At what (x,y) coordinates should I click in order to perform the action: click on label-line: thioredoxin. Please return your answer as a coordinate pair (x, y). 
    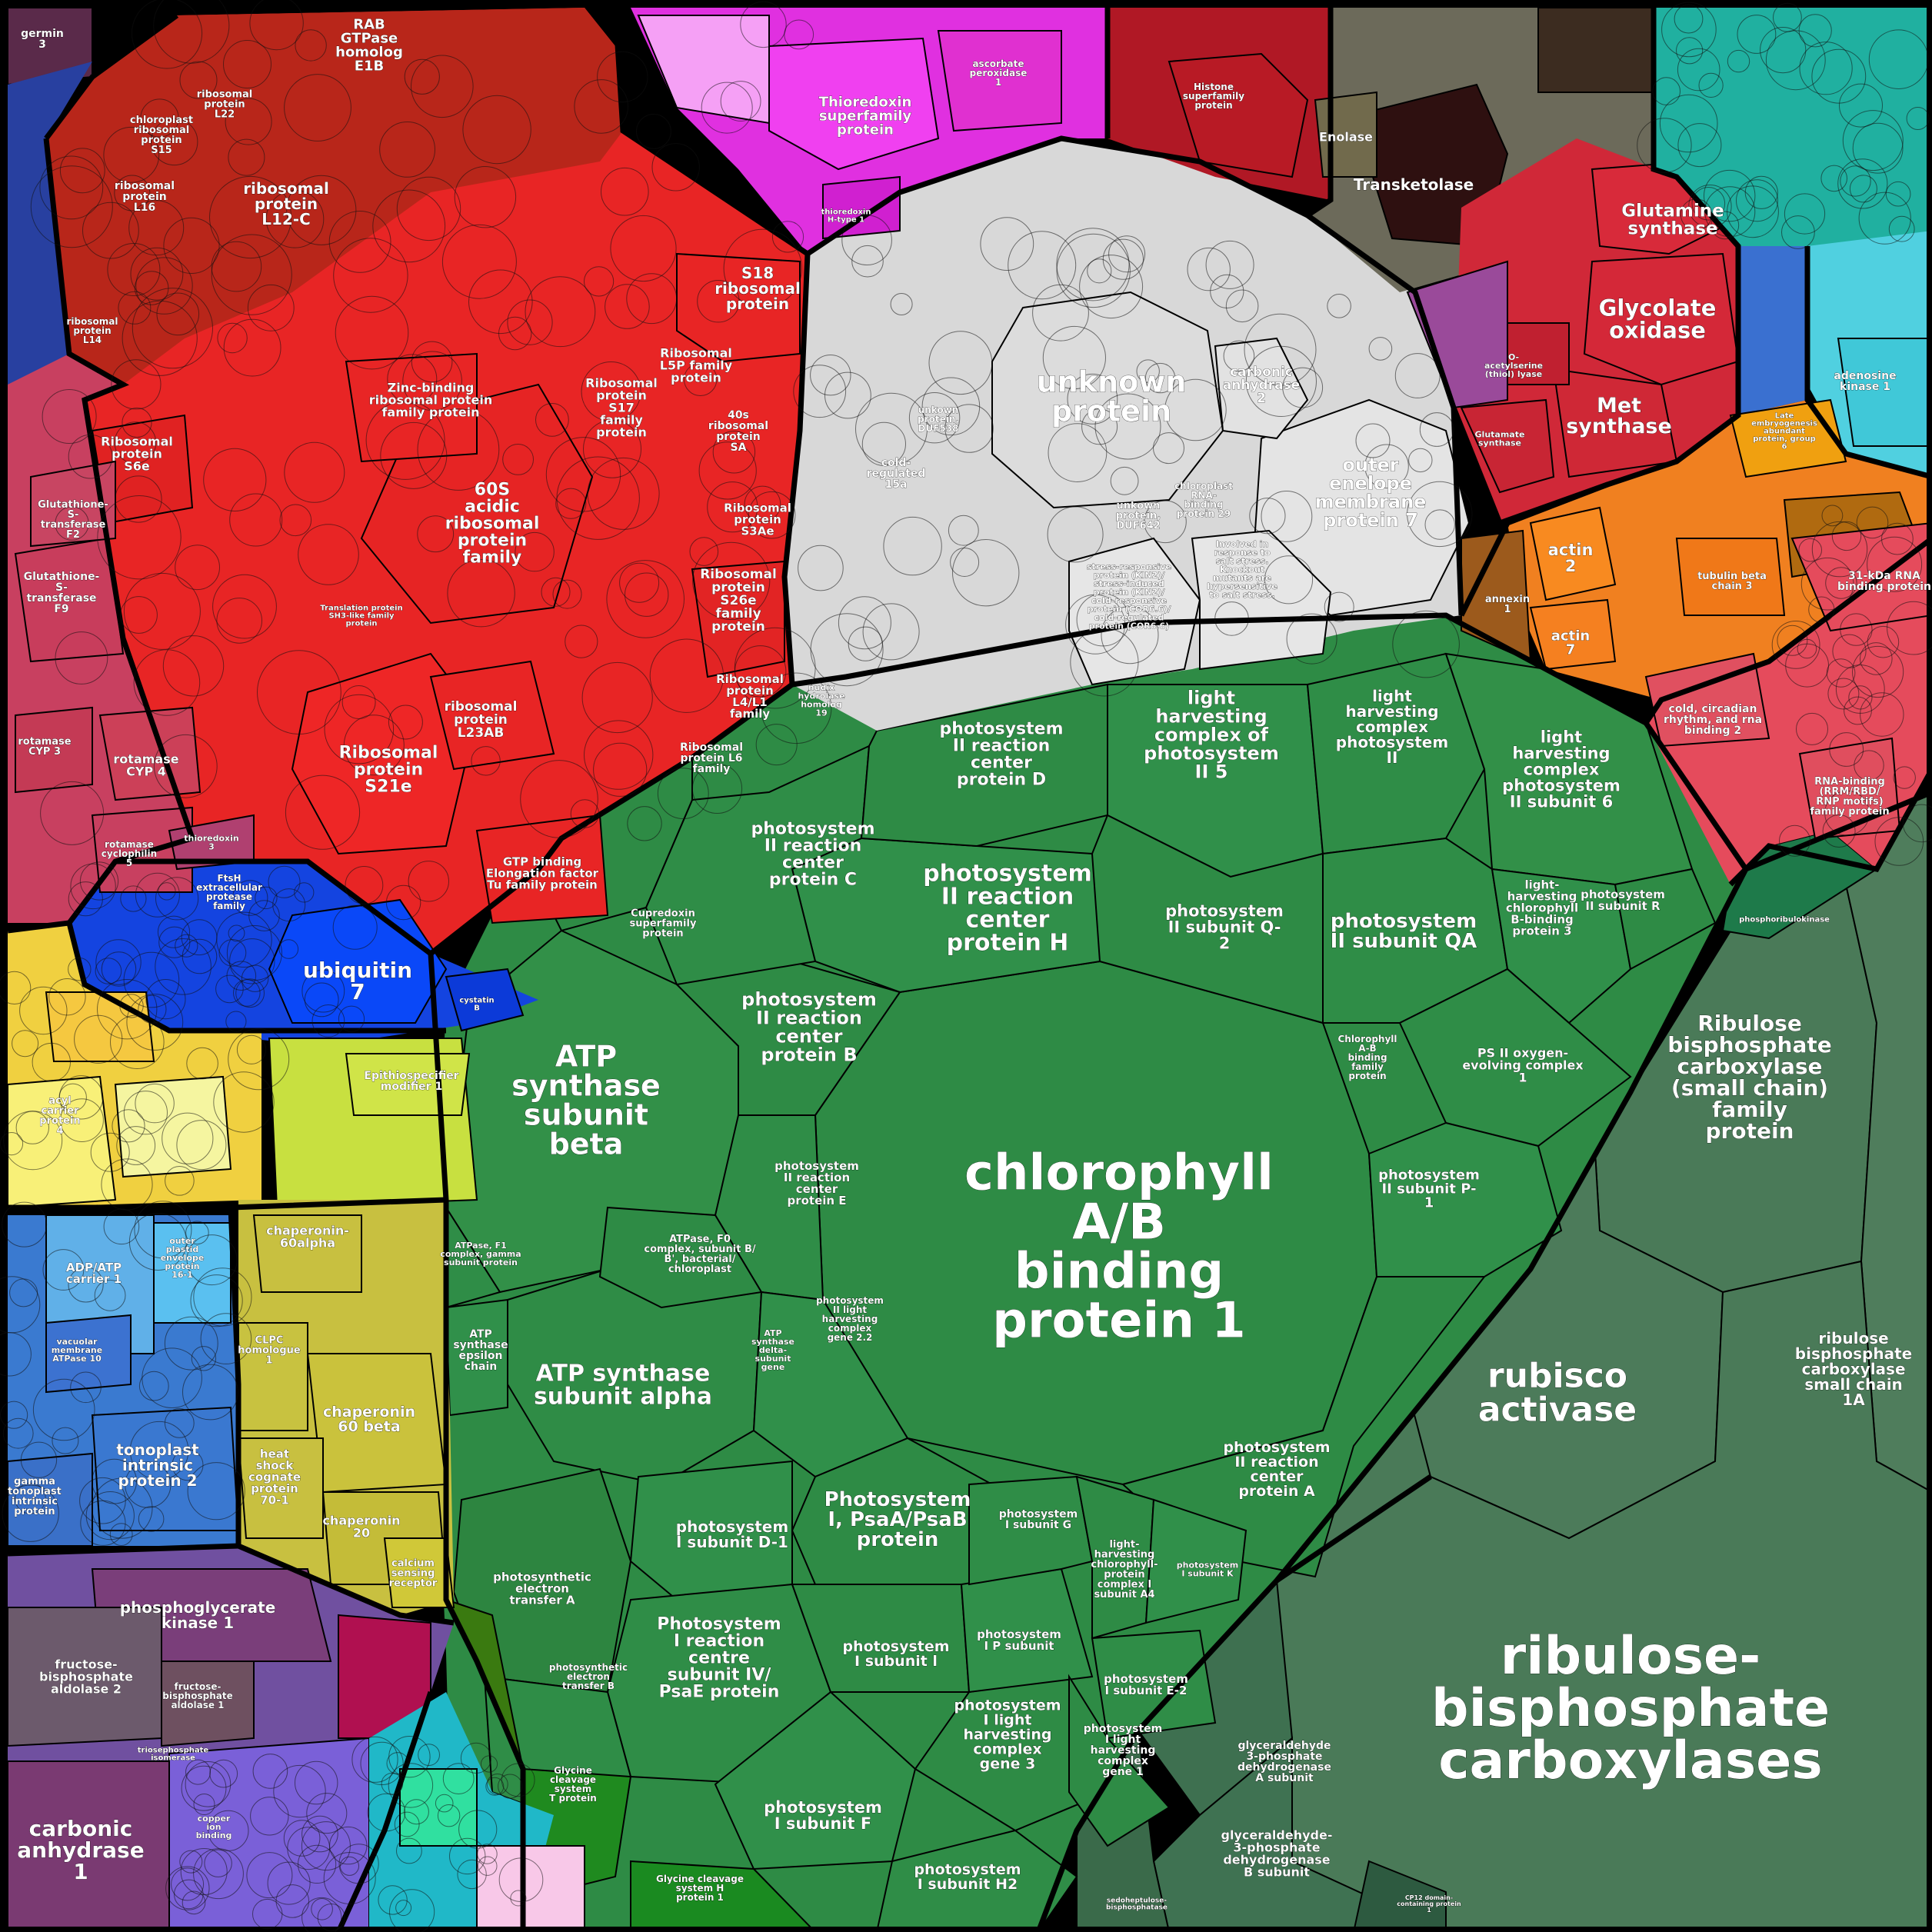
    Looking at the image, I should click on (846, 212).